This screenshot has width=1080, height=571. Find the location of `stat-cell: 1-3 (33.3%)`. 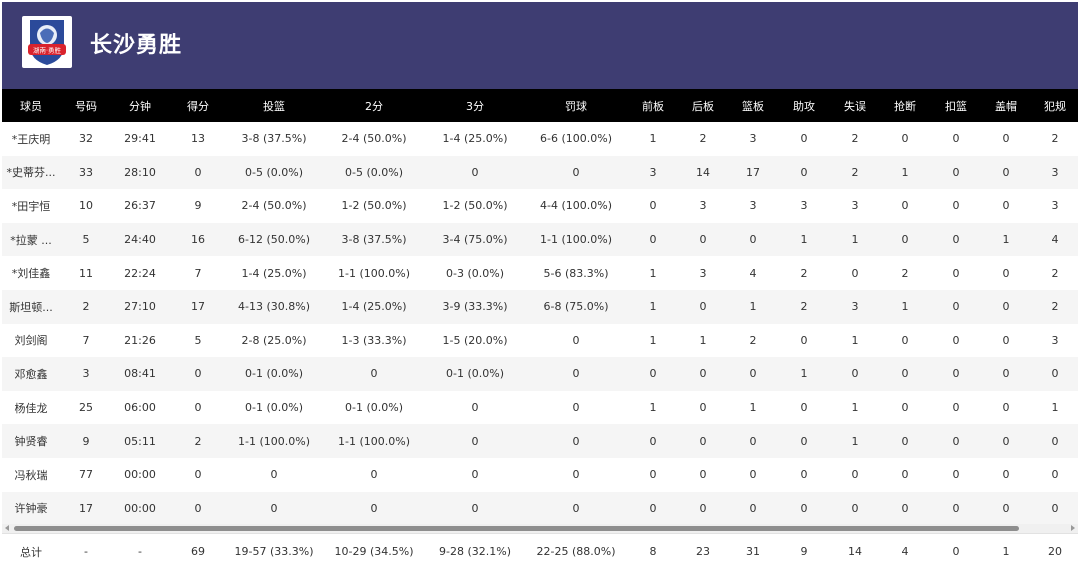

stat-cell: 1-3 (33.3%) is located at coordinates (374, 340).